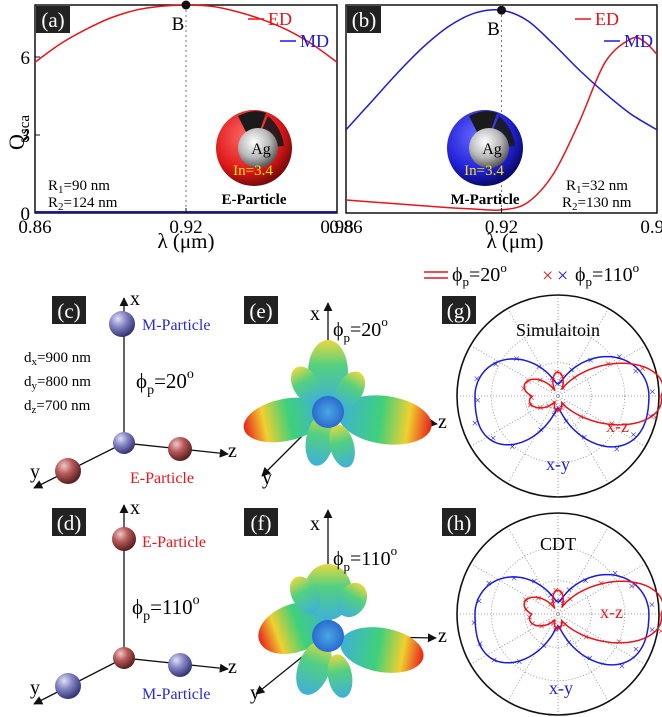 The image size is (662, 717). I want to click on e-particle-sphere-label: E-Particle, so click(162, 478).